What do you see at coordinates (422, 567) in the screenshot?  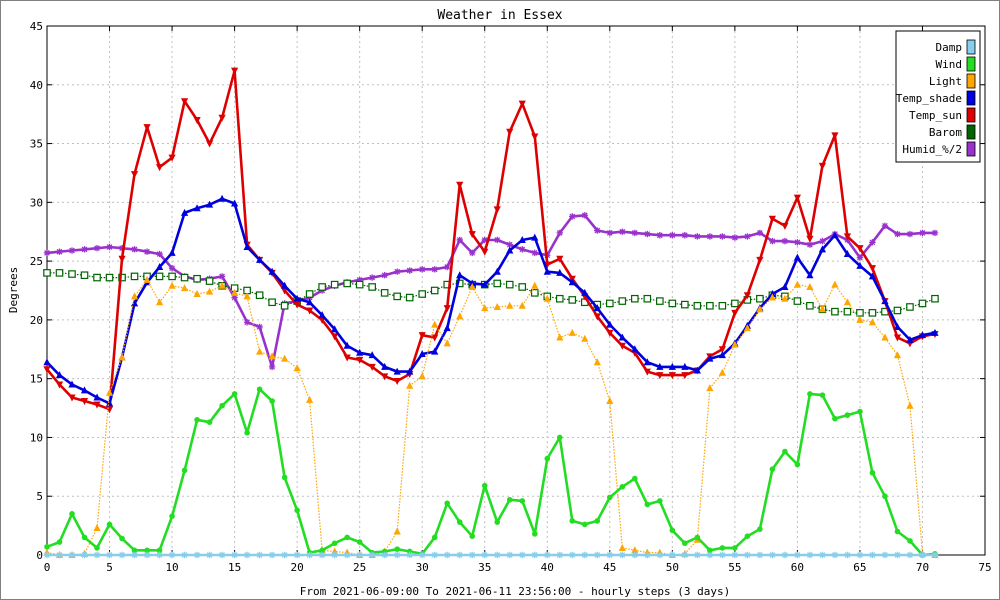 I see `x-tick-label: 30` at bounding box center [422, 567].